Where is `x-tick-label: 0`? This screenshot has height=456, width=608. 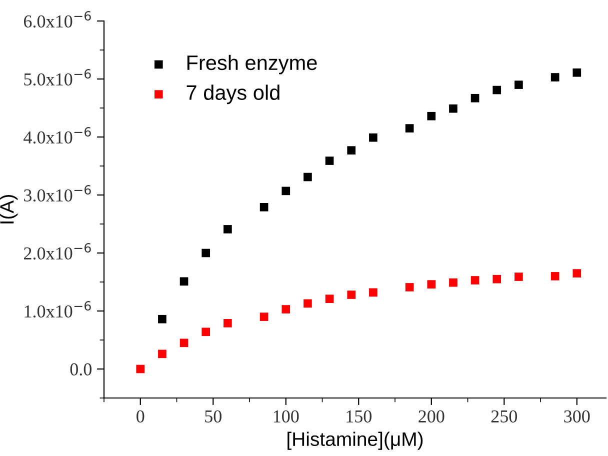 x-tick-label: 0 is located at coordinates (140, 416).